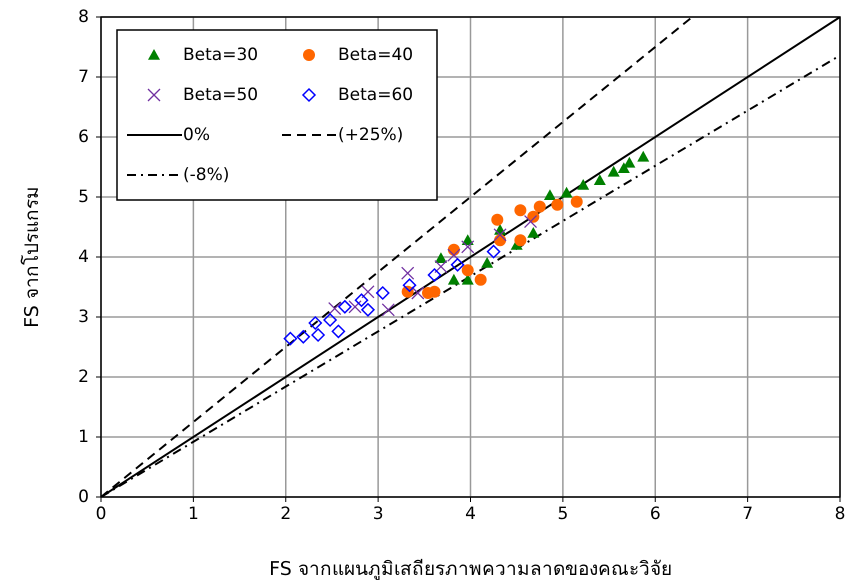 The height and width of the screenshot is (585, 850). I want to click on x-tick-label: 5, so click(562, 514).